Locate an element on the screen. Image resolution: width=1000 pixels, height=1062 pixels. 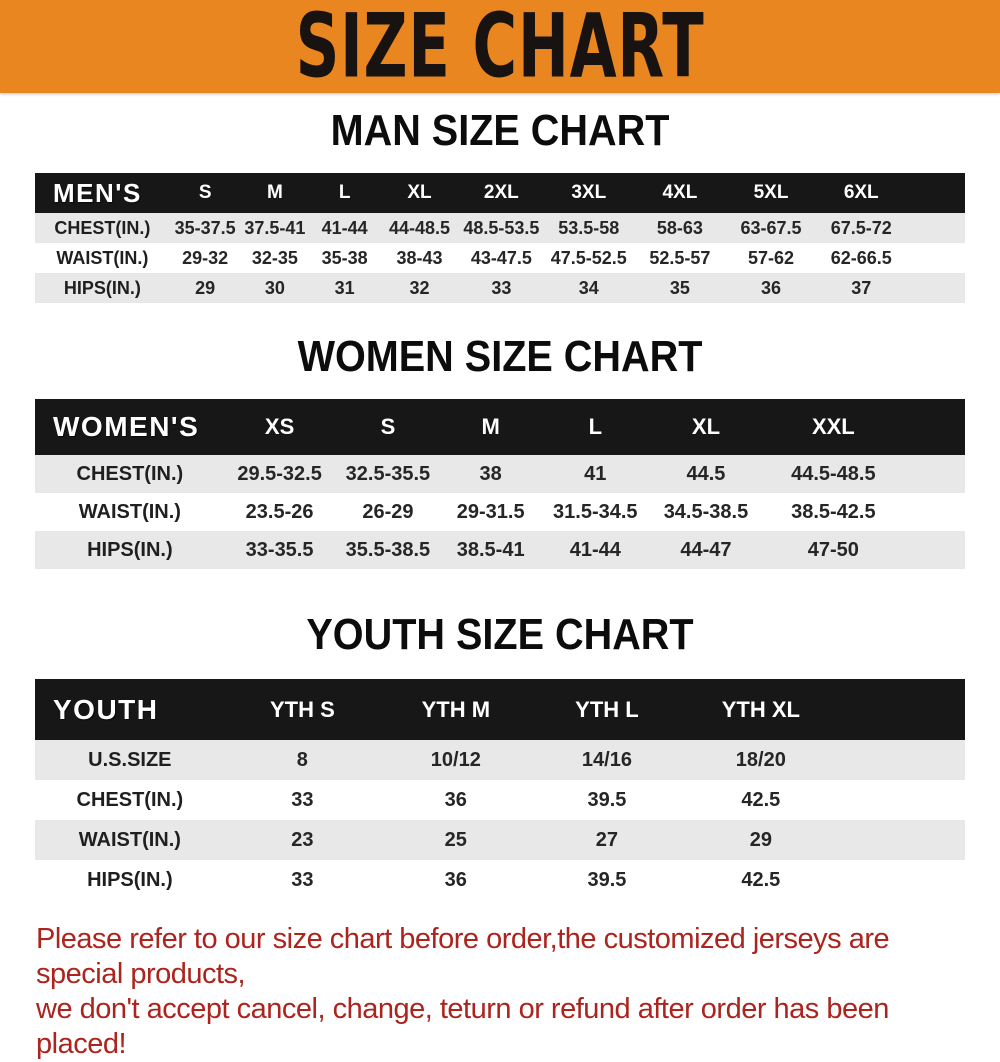
value-cell: 44-47 is located at coordinates (706, 549).